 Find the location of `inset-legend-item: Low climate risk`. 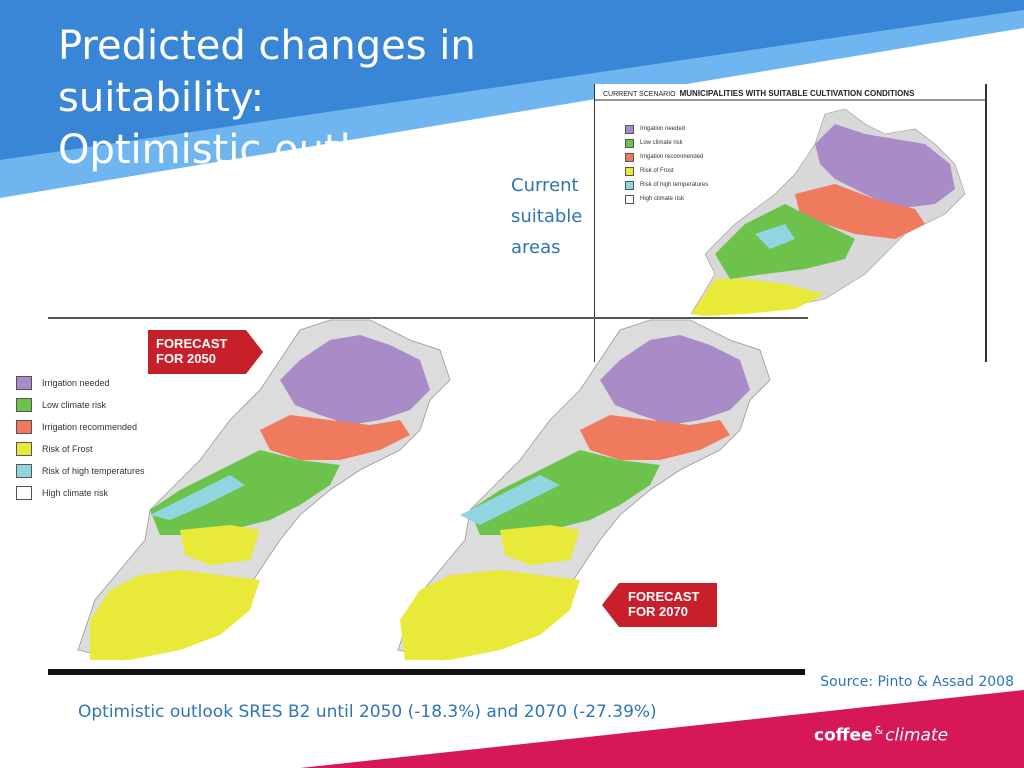

inset-legend-item: Low climate risk is located at coordinates (666, 143).